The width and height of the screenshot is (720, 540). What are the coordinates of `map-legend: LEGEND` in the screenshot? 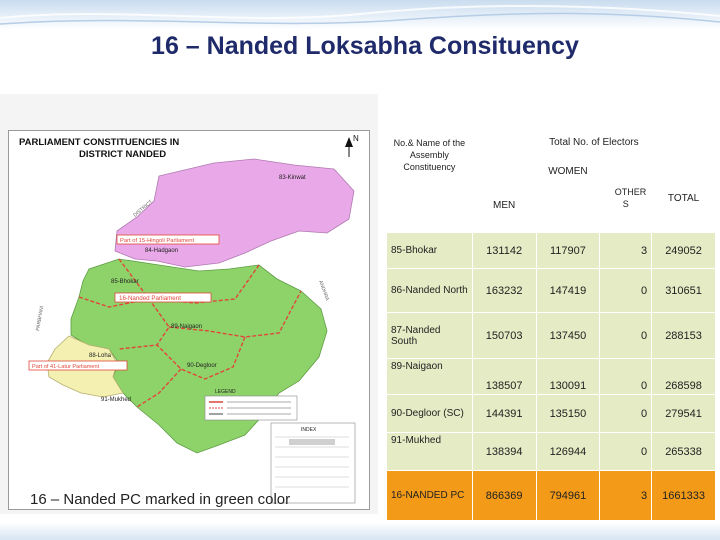 It's located at (251, 405).